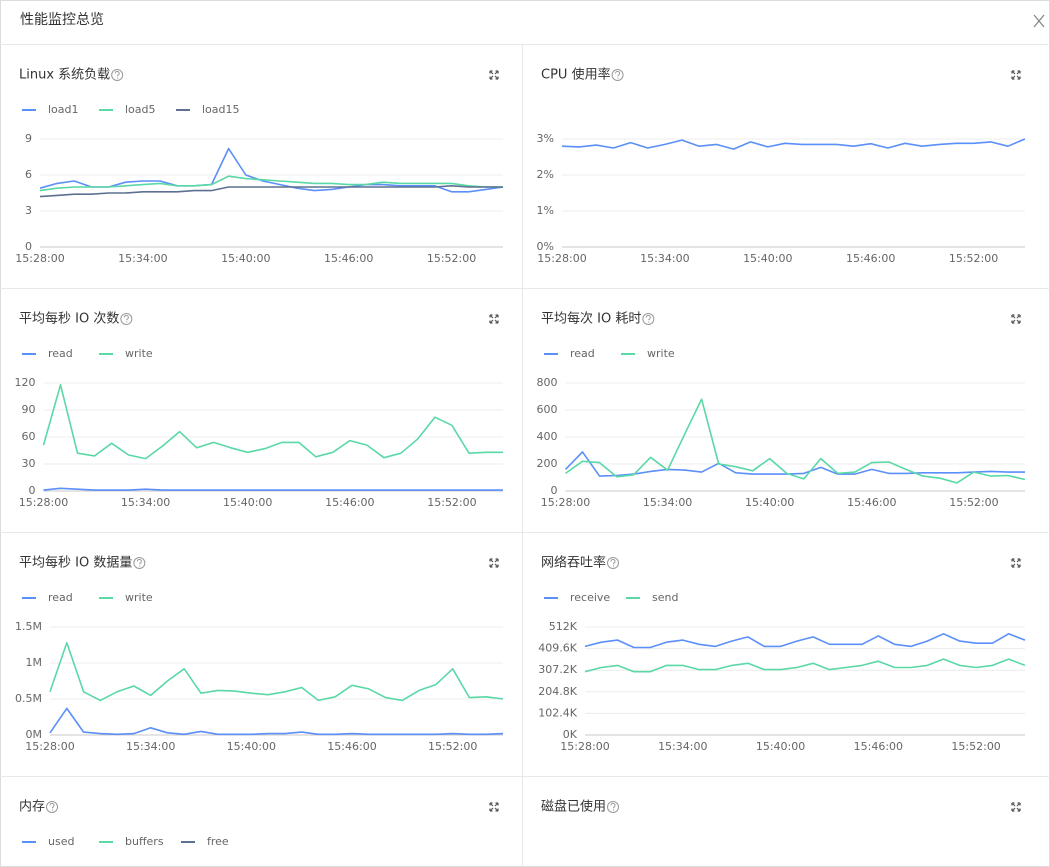 Image resolution: width=1050 pixels, height=867 pixels. Describe the element at coordinates (547, 436) in the screenshot. I see `y-tick-label: 400` at that location.